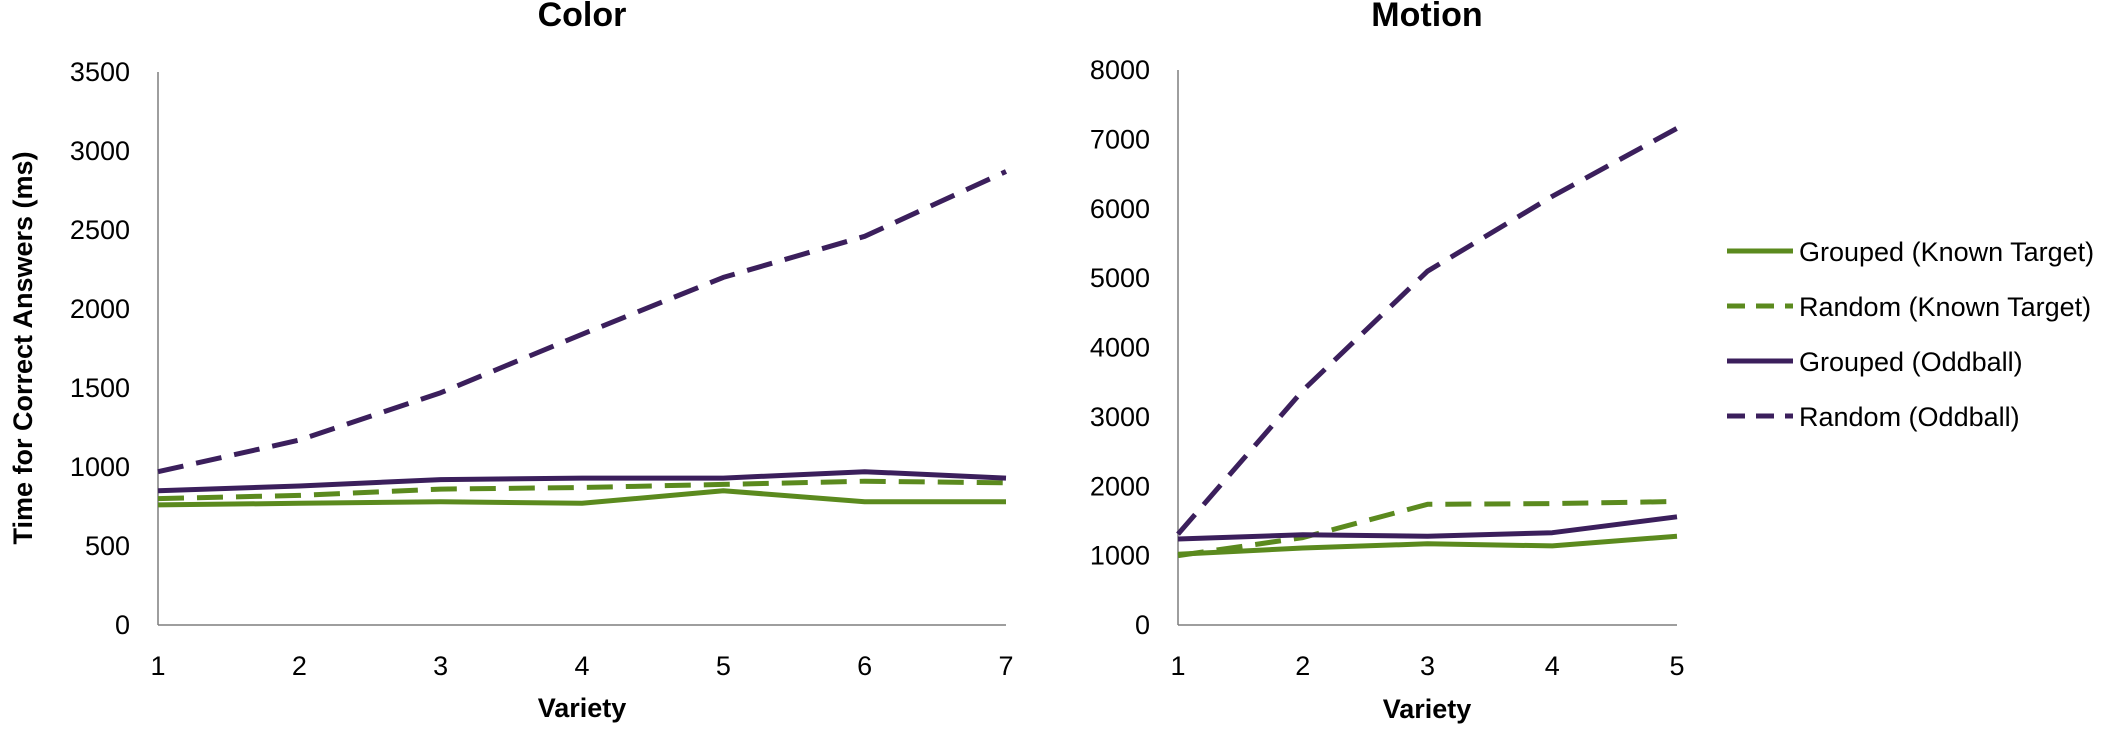 The width and height of the screenshot is (2114, 732). Describe the element at coordinates (1911, 362) in the screenshot. I see `legend-label: Grouped (Oddball)` at that location.